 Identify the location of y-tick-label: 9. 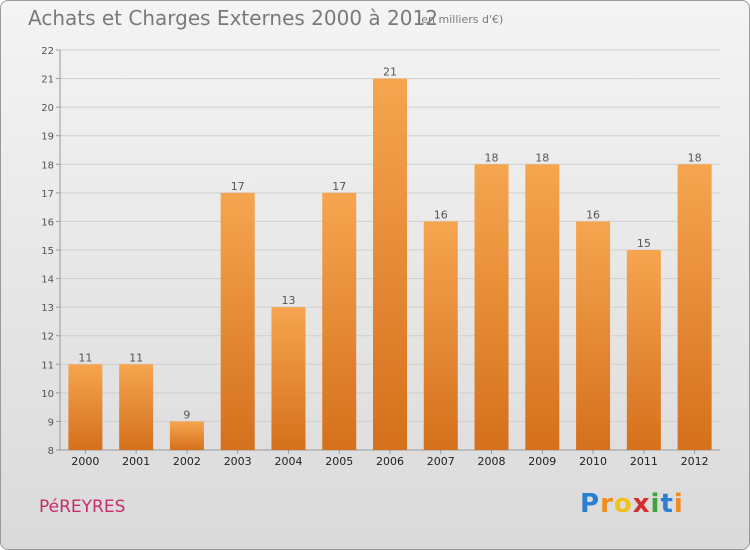
(51, 422).